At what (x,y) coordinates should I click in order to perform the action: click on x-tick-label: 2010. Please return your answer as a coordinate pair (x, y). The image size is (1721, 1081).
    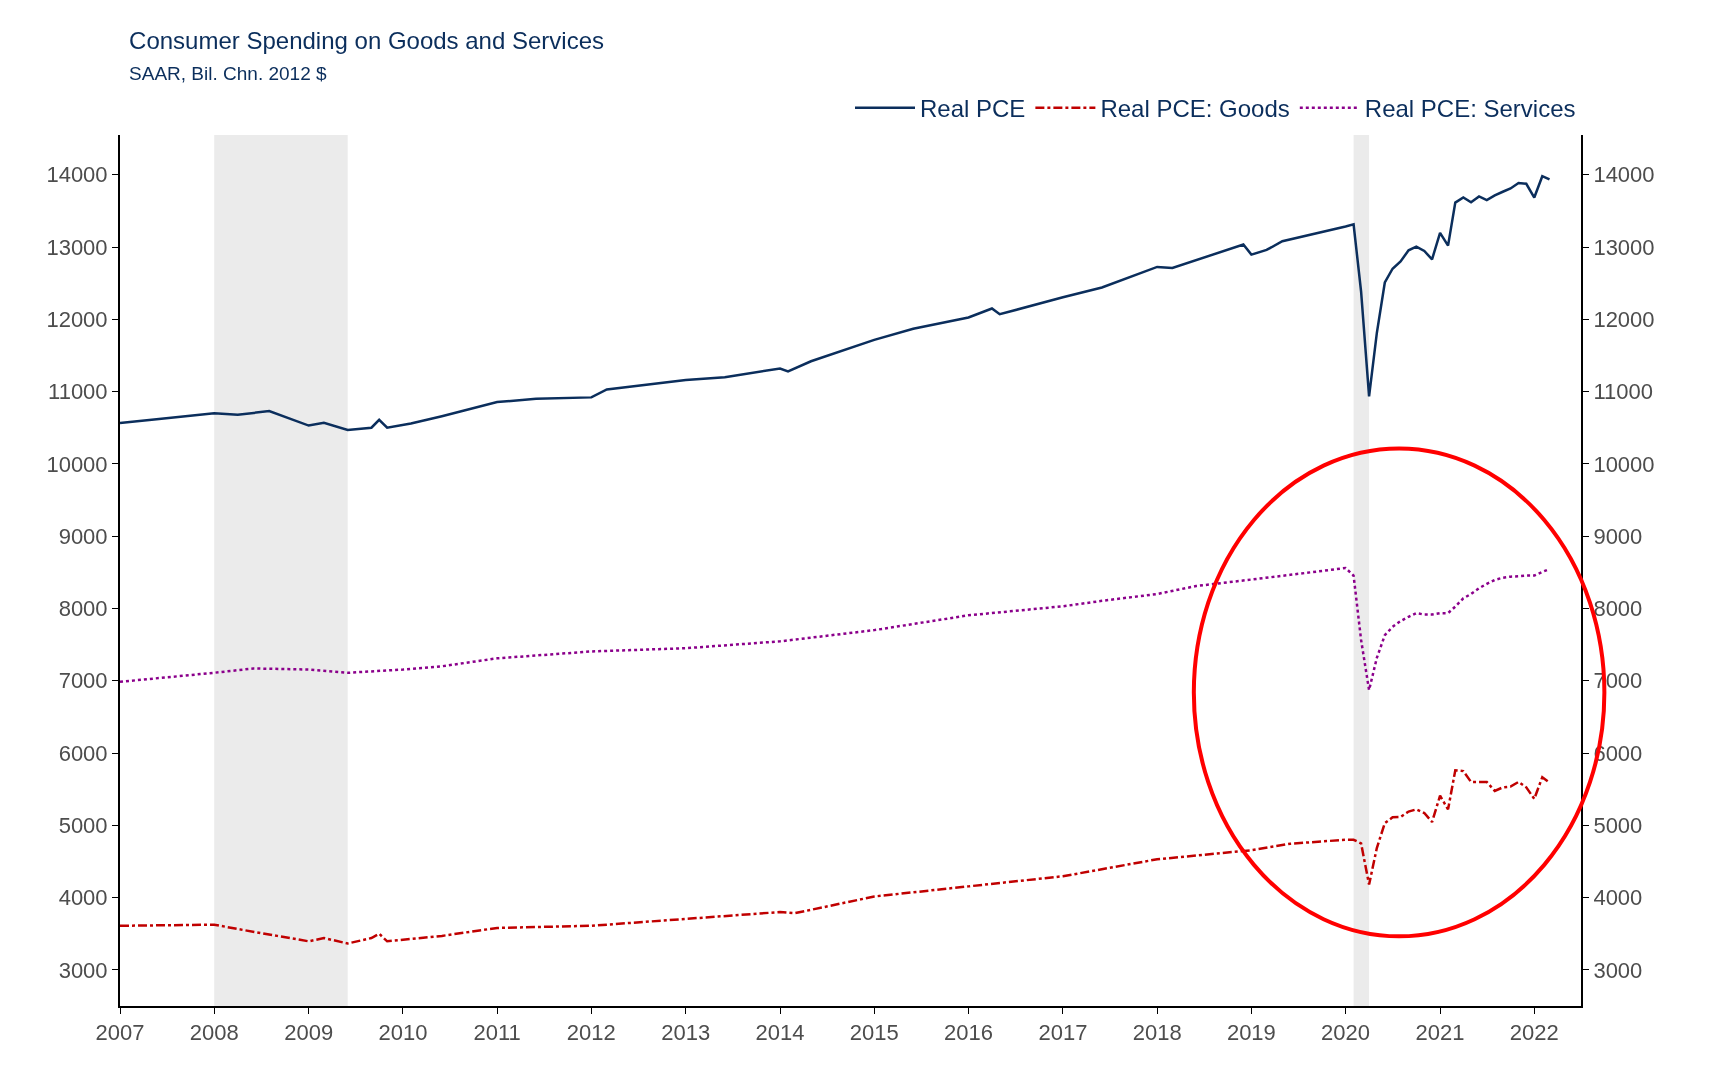
    Looking at the image, I should click on (403, 1033).